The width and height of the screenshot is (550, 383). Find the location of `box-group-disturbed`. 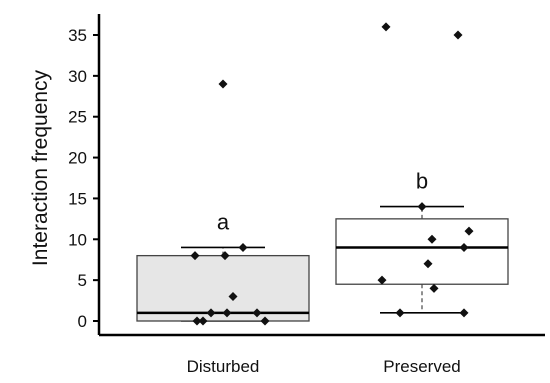

box-group-disturbed is located at coordinates (223, 284).